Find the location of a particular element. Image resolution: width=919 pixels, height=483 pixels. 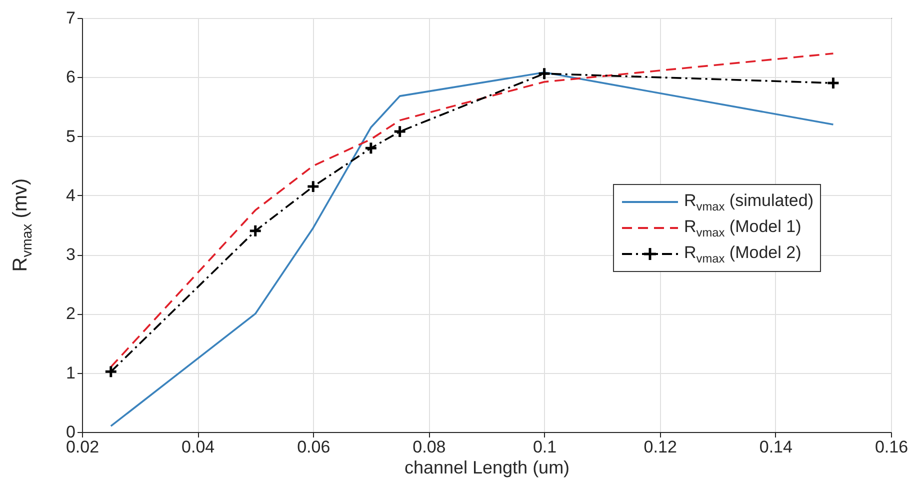

y-tick-label: 6 is located at coordinates (71, 77).